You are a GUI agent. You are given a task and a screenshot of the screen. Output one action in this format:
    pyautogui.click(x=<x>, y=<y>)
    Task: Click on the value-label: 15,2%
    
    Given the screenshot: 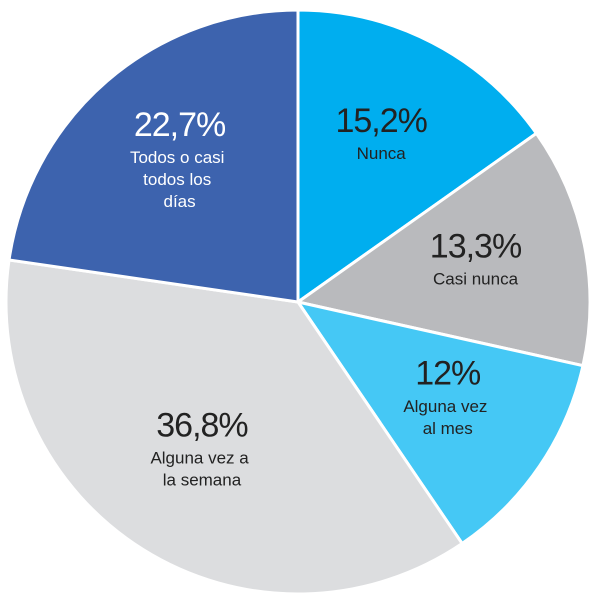 What is the action you would take?
    pyautogui.click(x=381, y=121)
    